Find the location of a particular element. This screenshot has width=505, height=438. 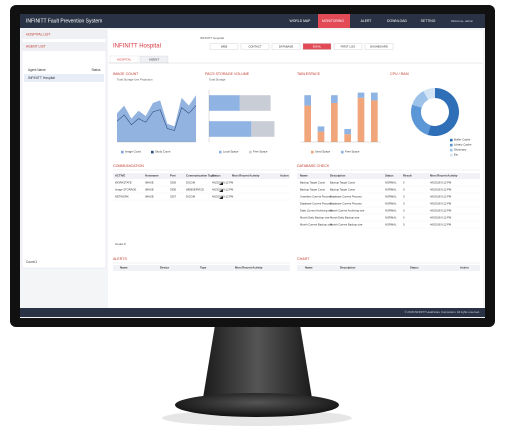

page-title: INFINITT Hospital is located at coordinates (137, 47).